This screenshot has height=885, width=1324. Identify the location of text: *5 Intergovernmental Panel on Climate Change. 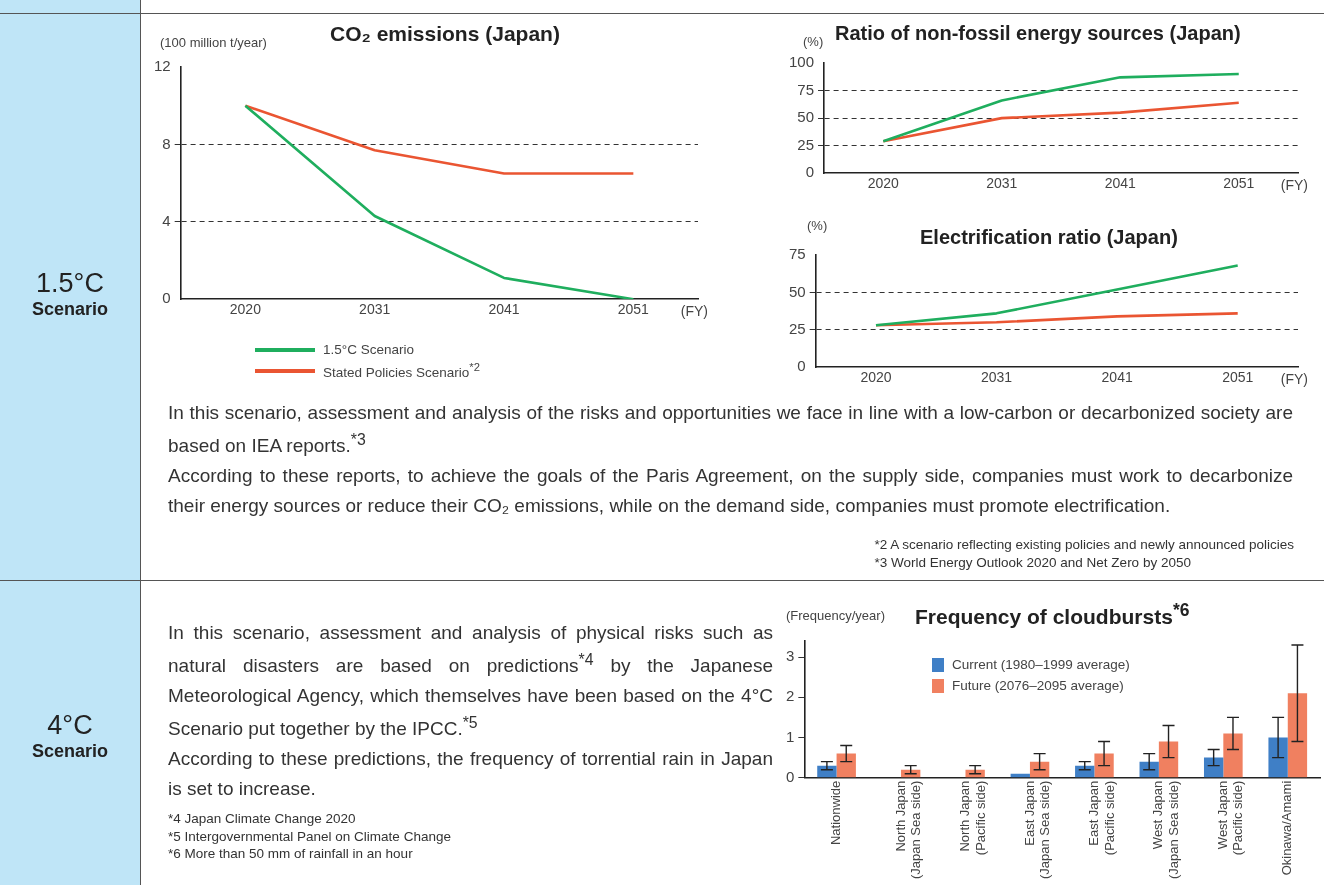
(309, 836).